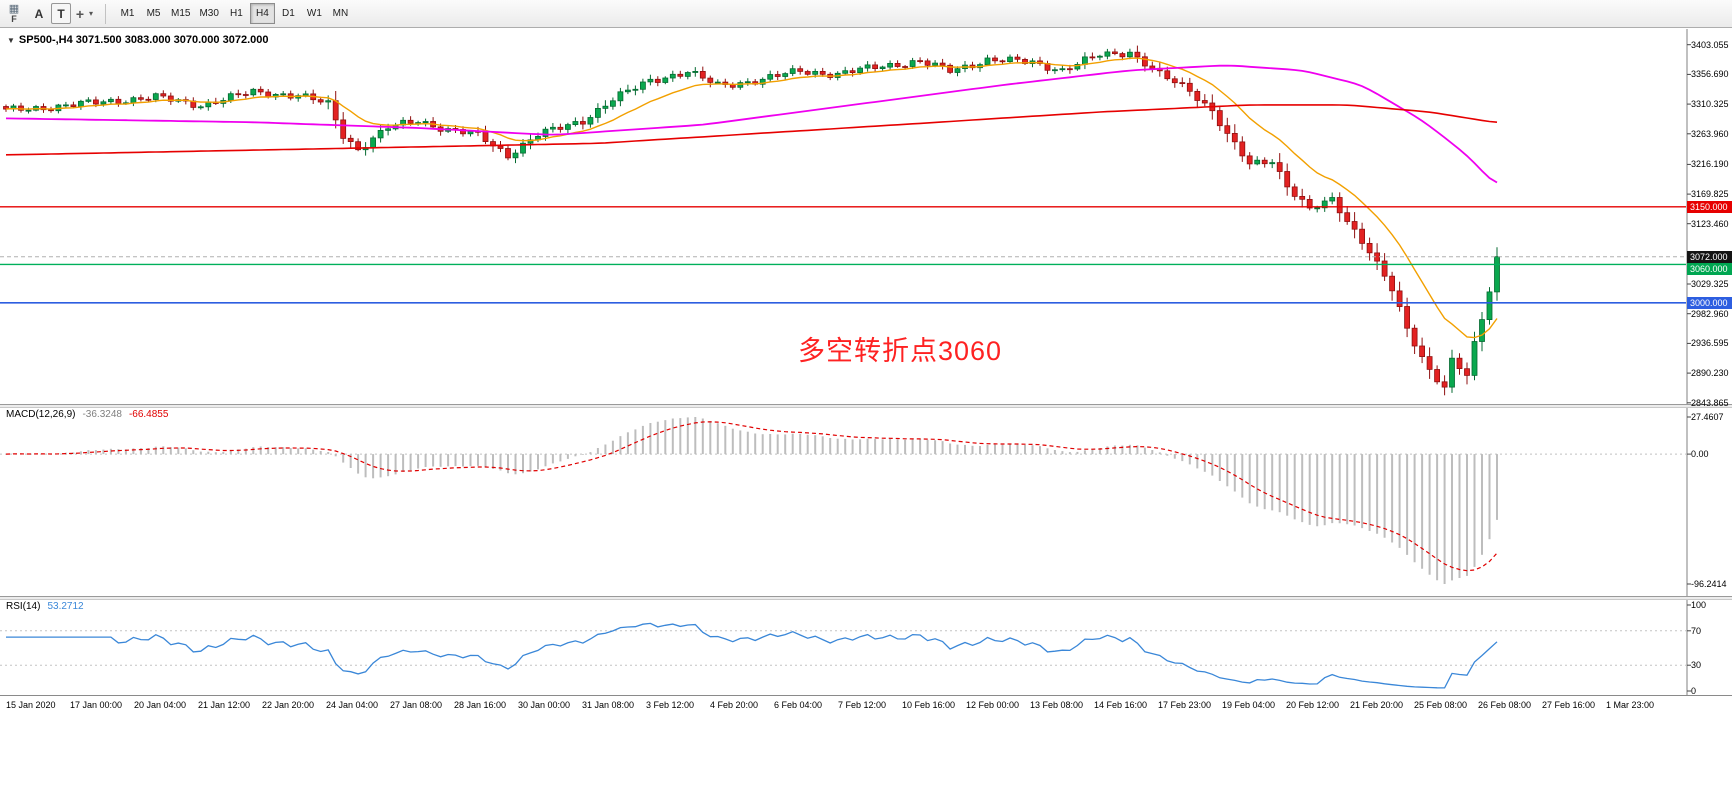 The image size is (1732, 790). Describe the element at coordinates (262, 13) in the screenshot. I see `timeframe-H4: H4` at that location.